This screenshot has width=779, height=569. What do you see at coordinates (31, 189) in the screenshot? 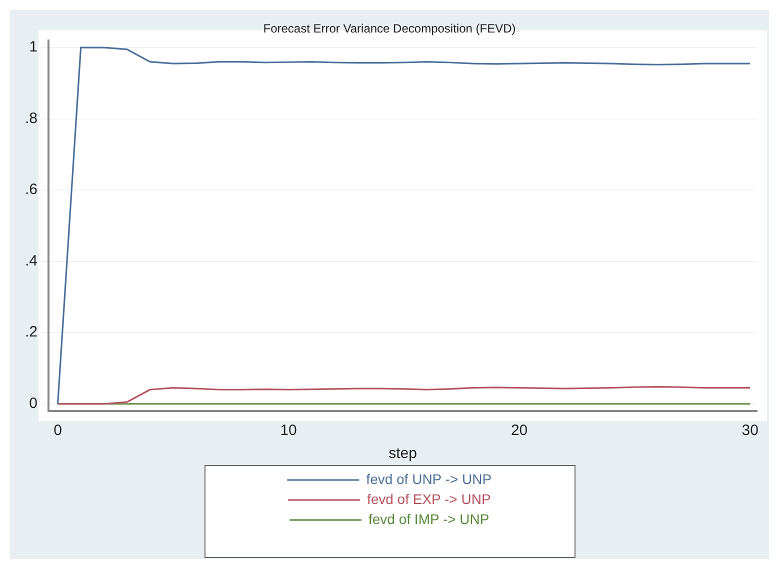
I see `y-tick-label: .6` at bounding box center [31, 189].